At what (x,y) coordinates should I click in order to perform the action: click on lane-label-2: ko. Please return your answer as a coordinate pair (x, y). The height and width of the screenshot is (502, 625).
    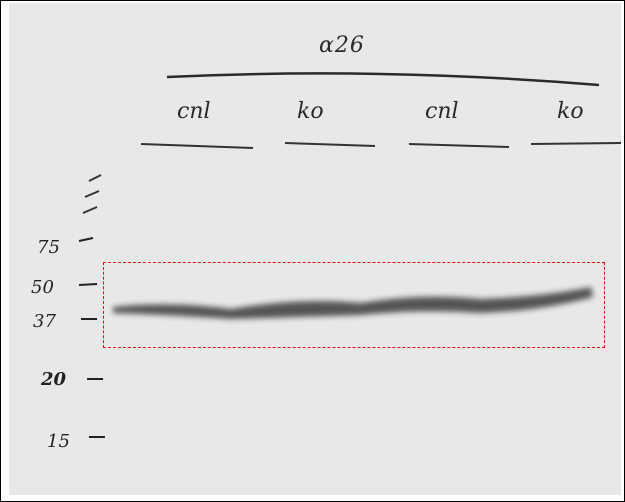
    Looking at the image, I should click on (310, 111).